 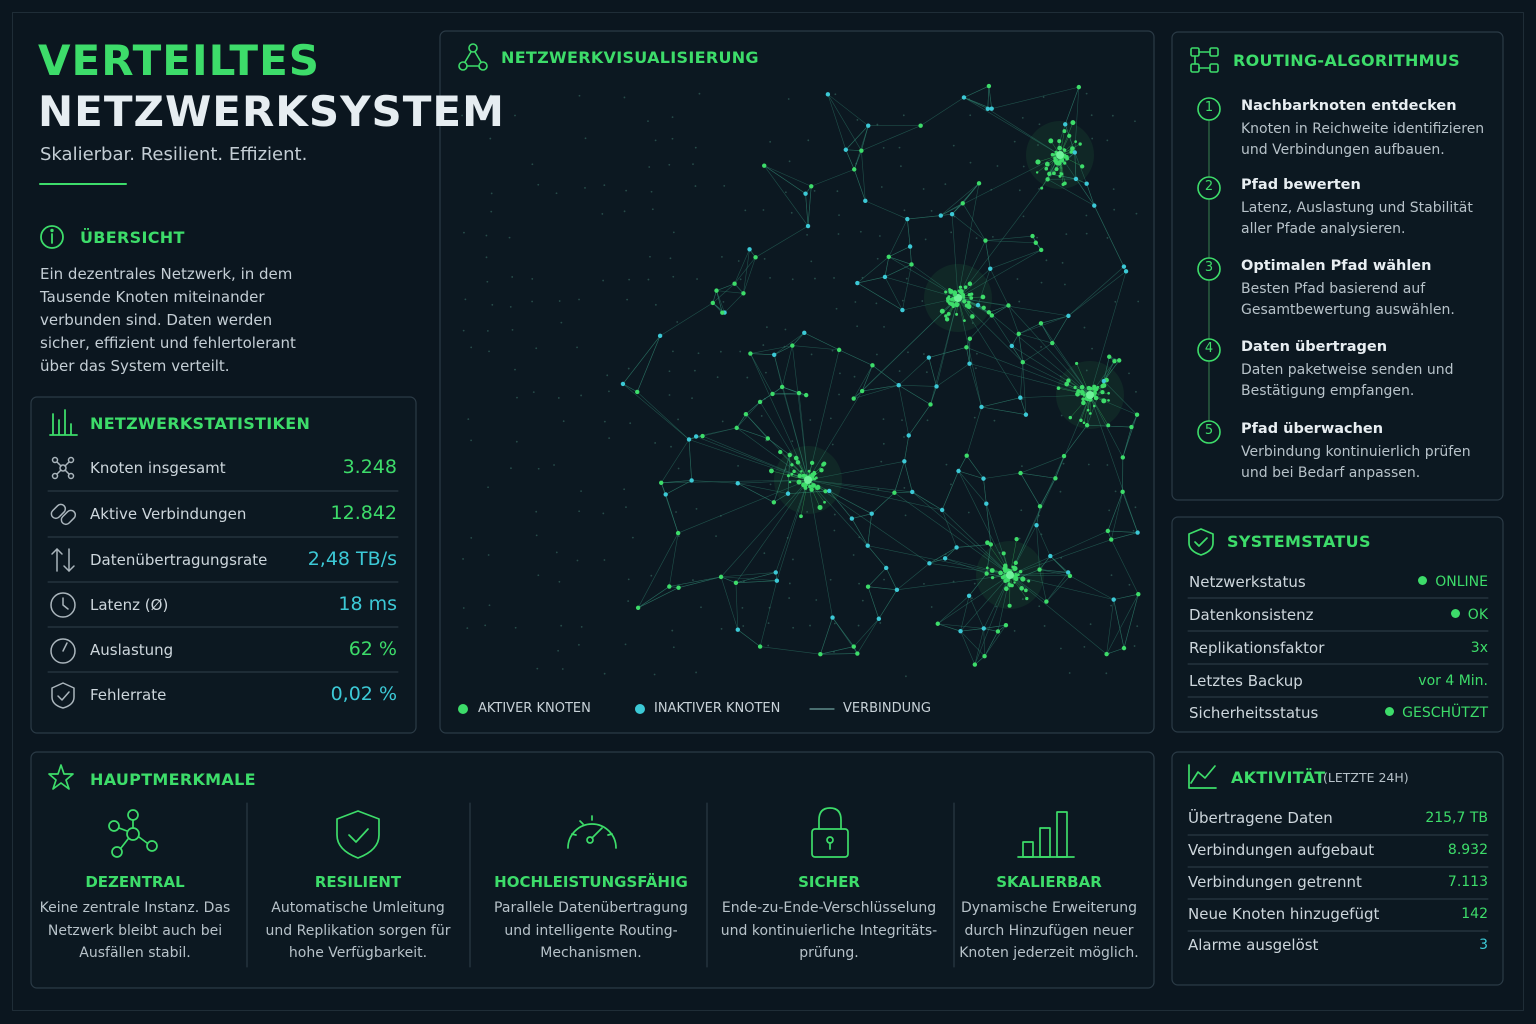 I want to click on step-number: 4, so click(x=1209, y=348).